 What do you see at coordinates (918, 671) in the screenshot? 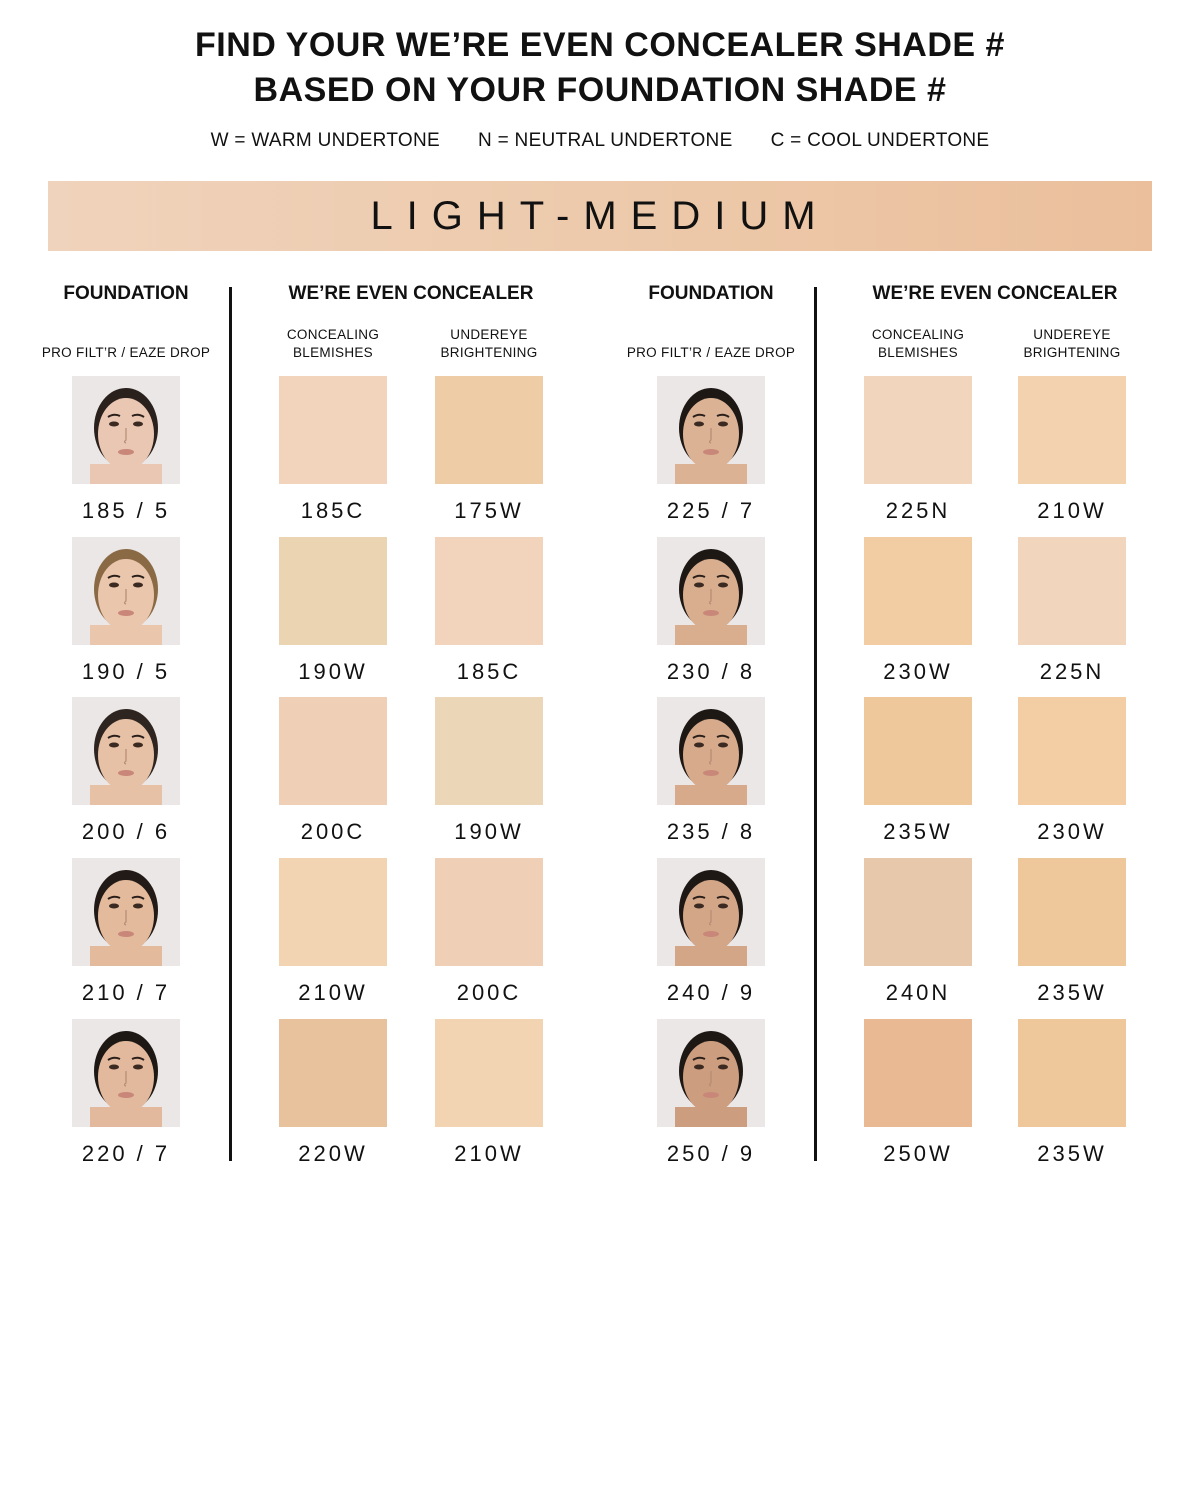
I see `blemish-shade-label: 230W` at bounding box center [918, 671].